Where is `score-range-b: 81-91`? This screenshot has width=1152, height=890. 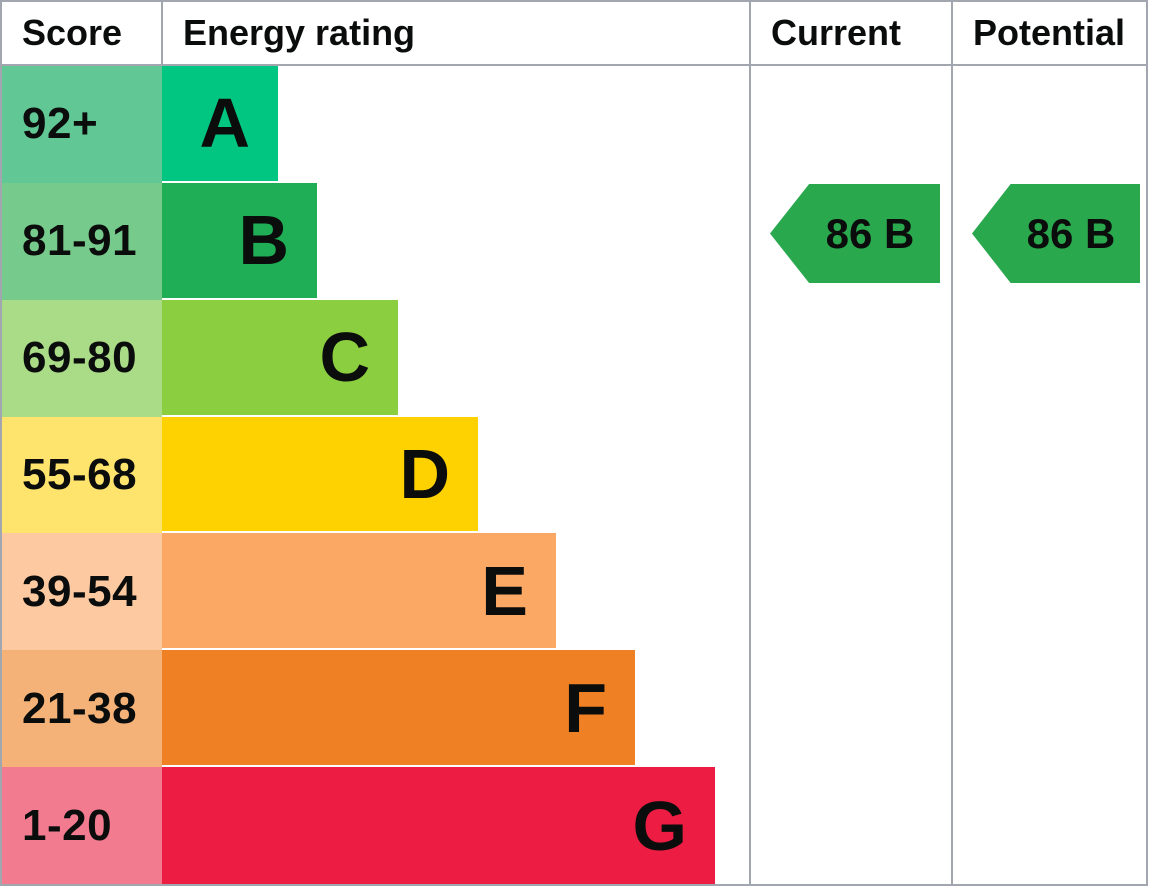
score-range-b: 81-91 is located at coordinates (82, 241).